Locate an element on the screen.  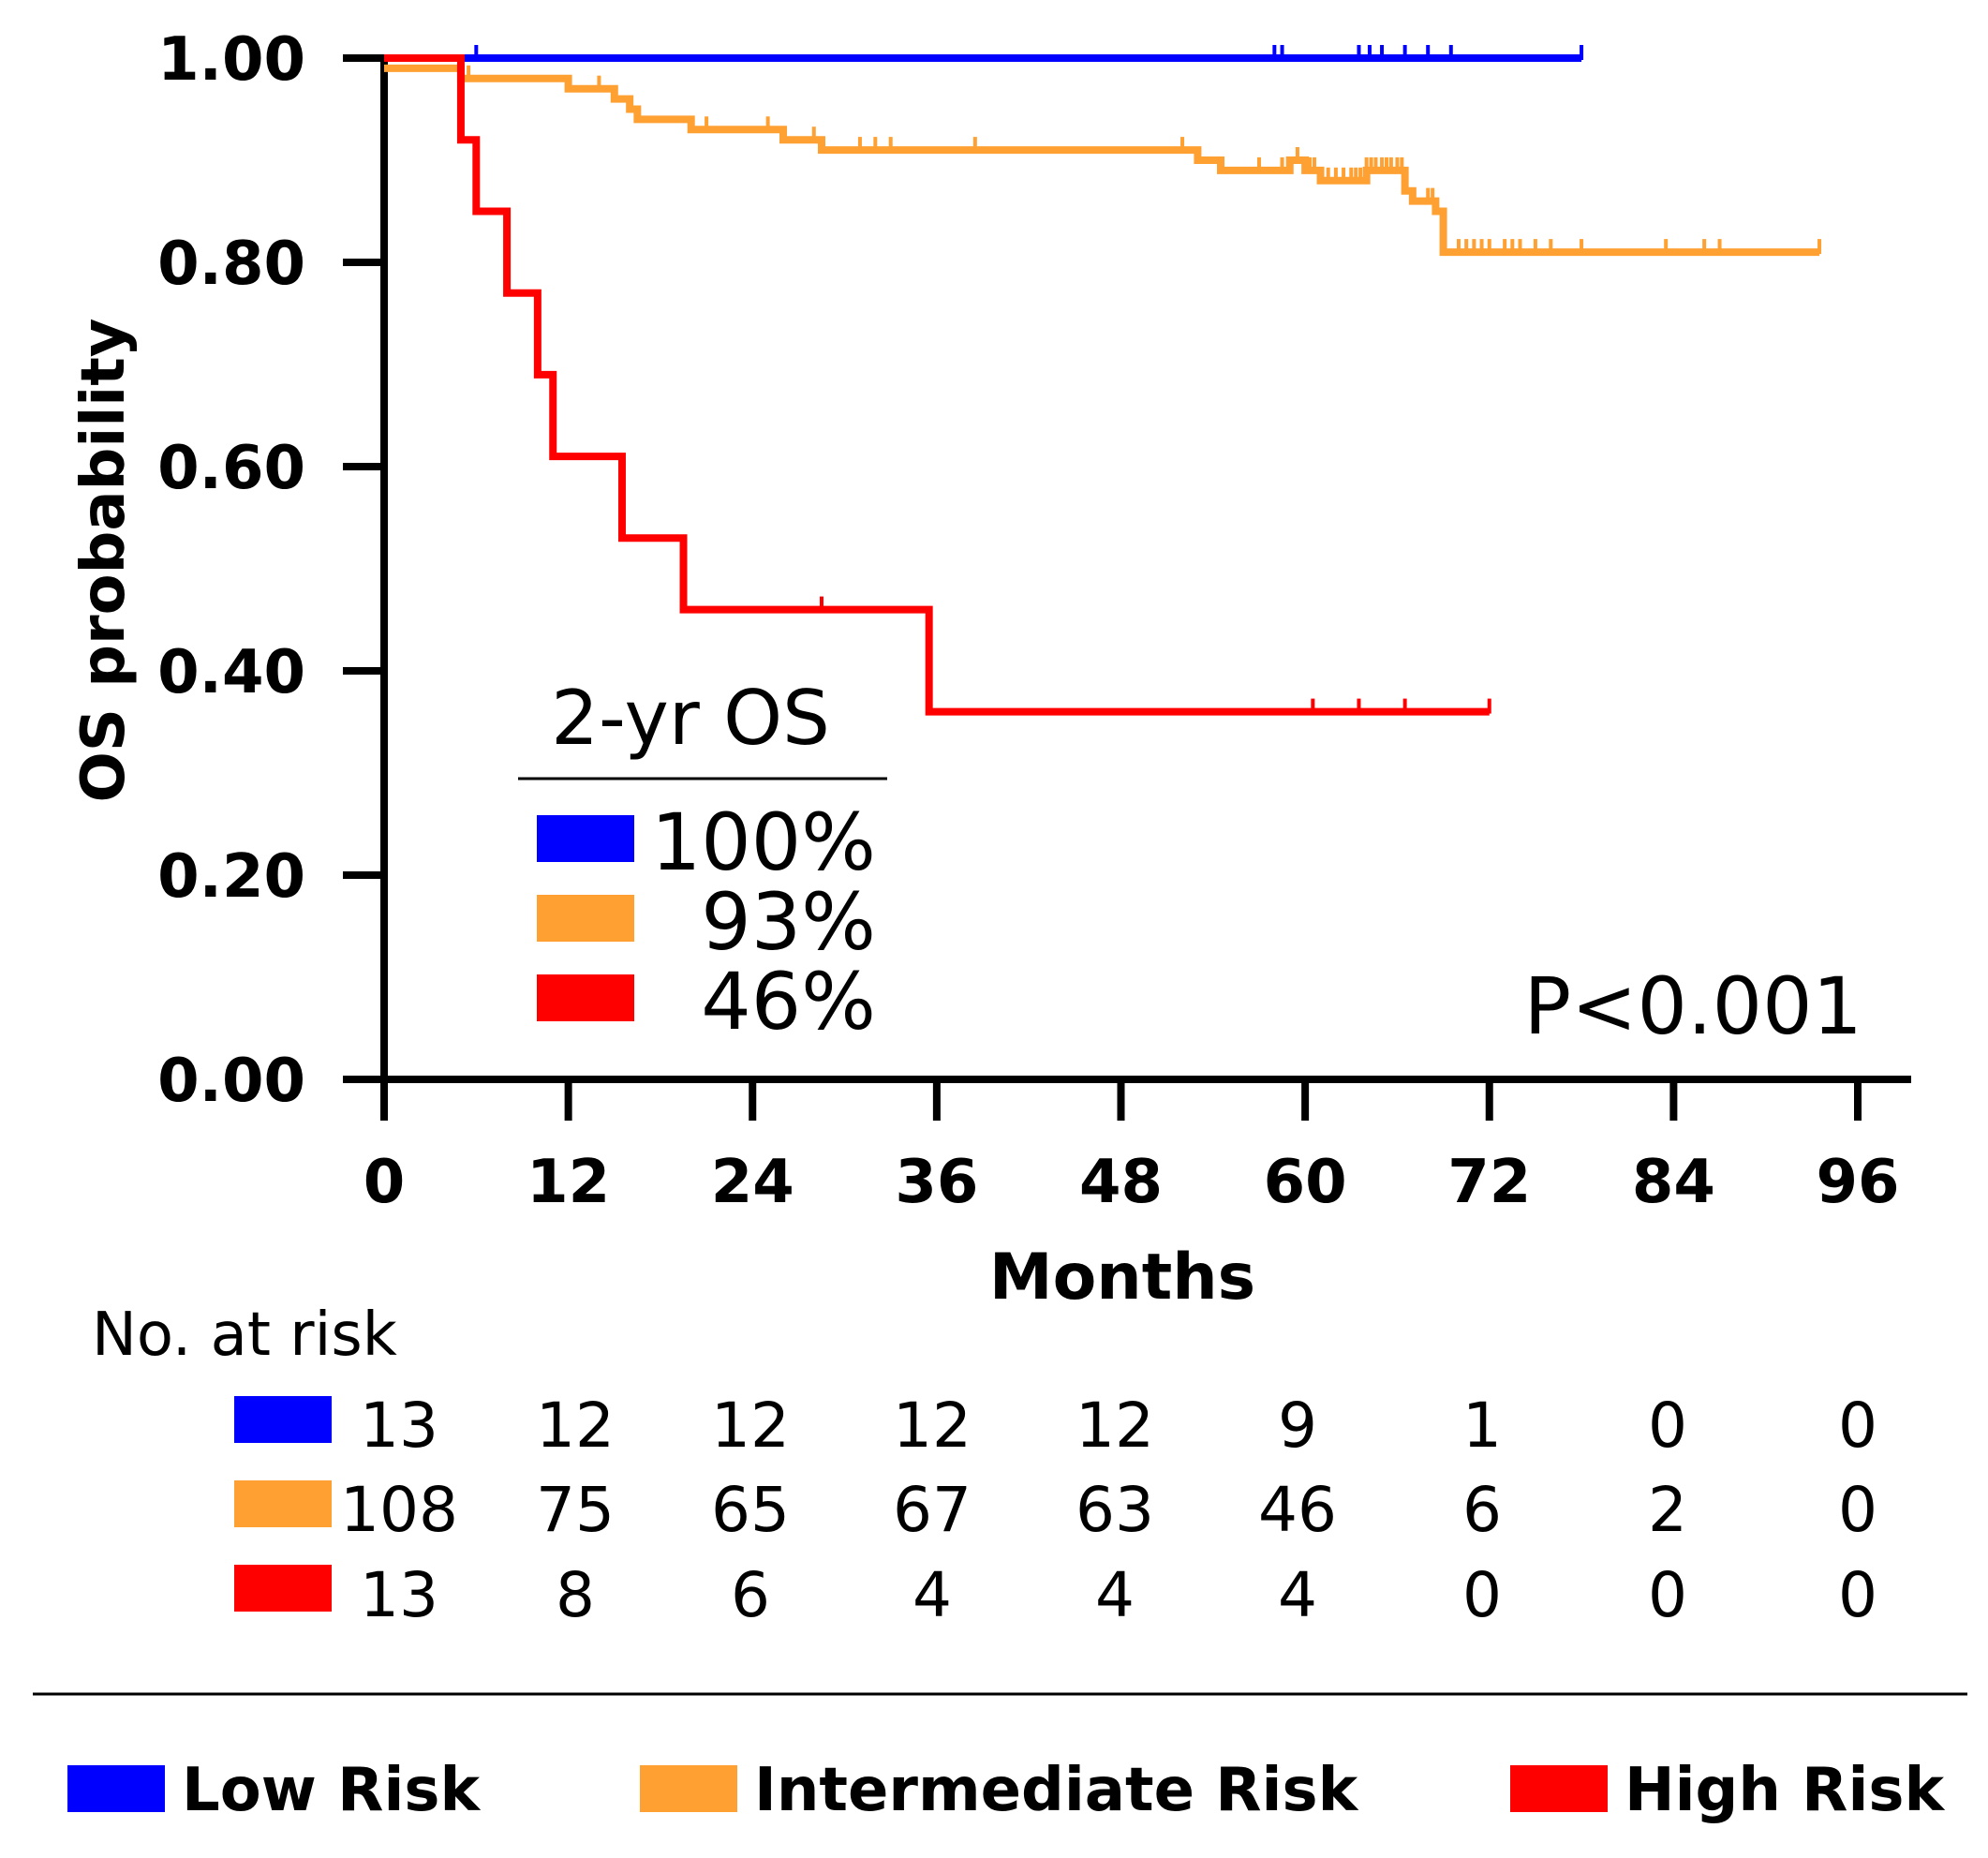
risk-table-values: 13 12 12 12 12 9 1 0 0 108 75 65 67 63 46 6 2 0 13 8 6 4 4 4 0 0 0 is located at coordinates (1108, 1510).